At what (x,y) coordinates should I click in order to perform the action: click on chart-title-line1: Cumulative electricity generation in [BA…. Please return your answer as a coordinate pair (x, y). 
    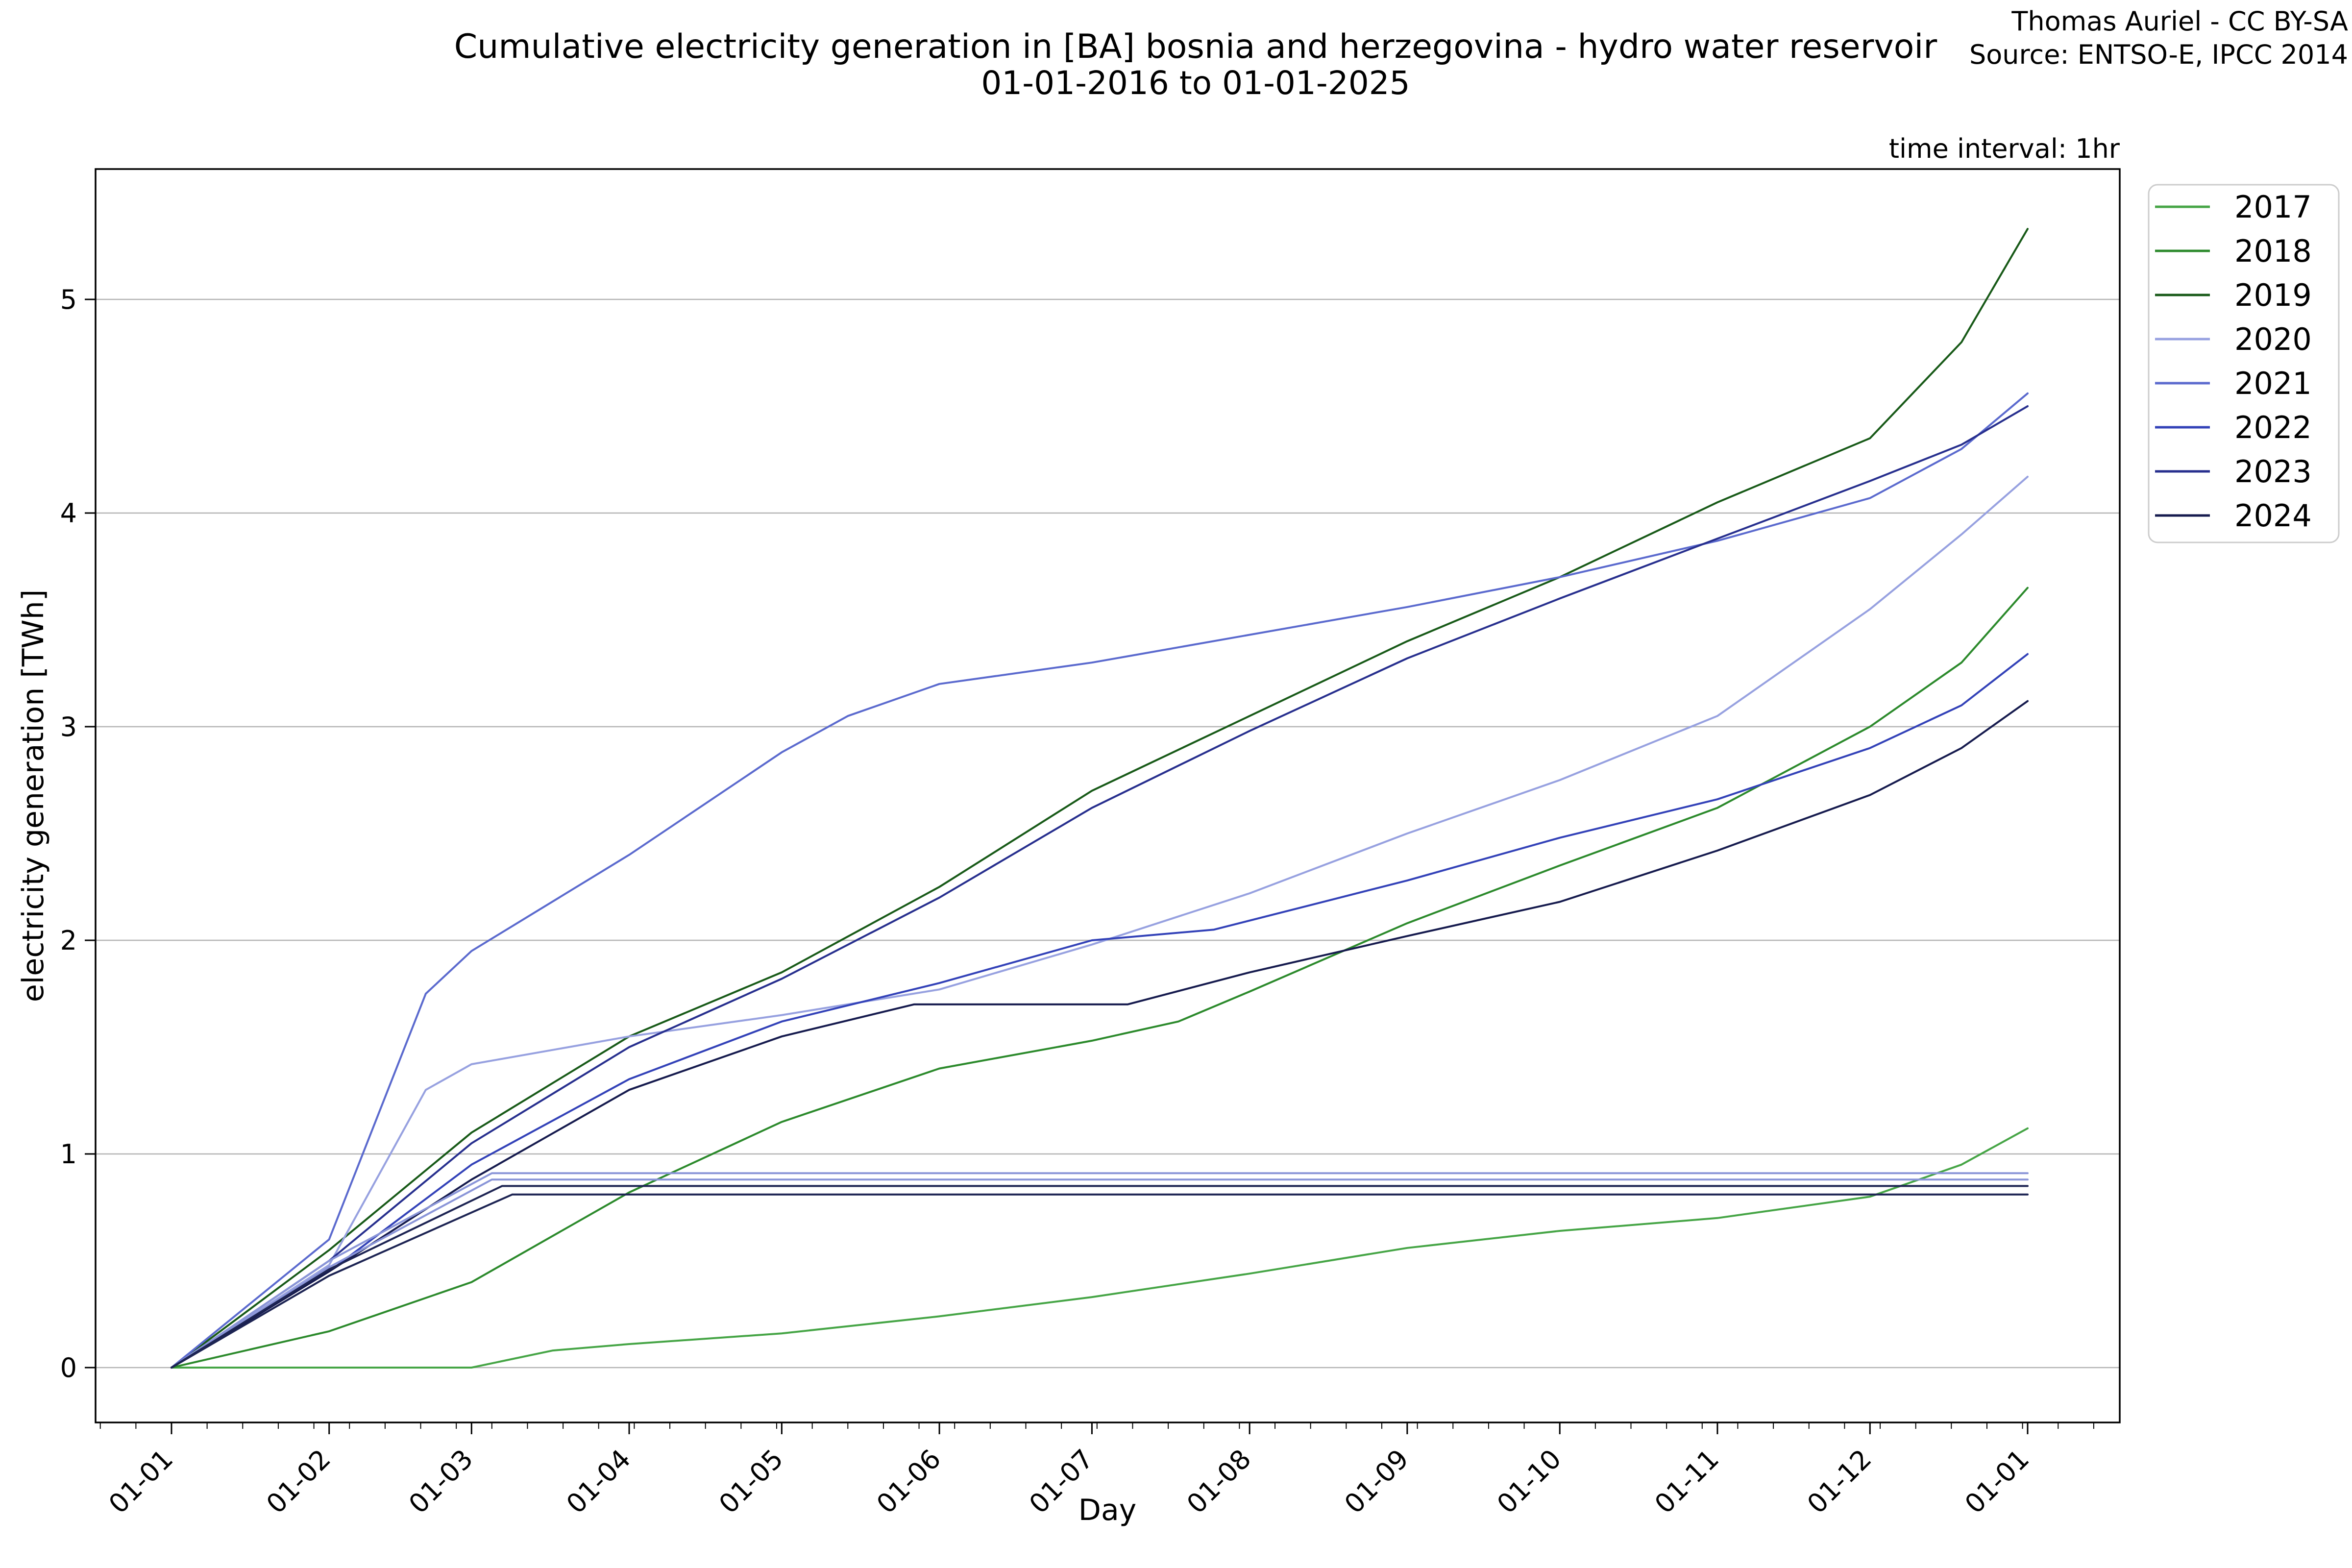
    Looking at the image, I should click on (1195, 47).